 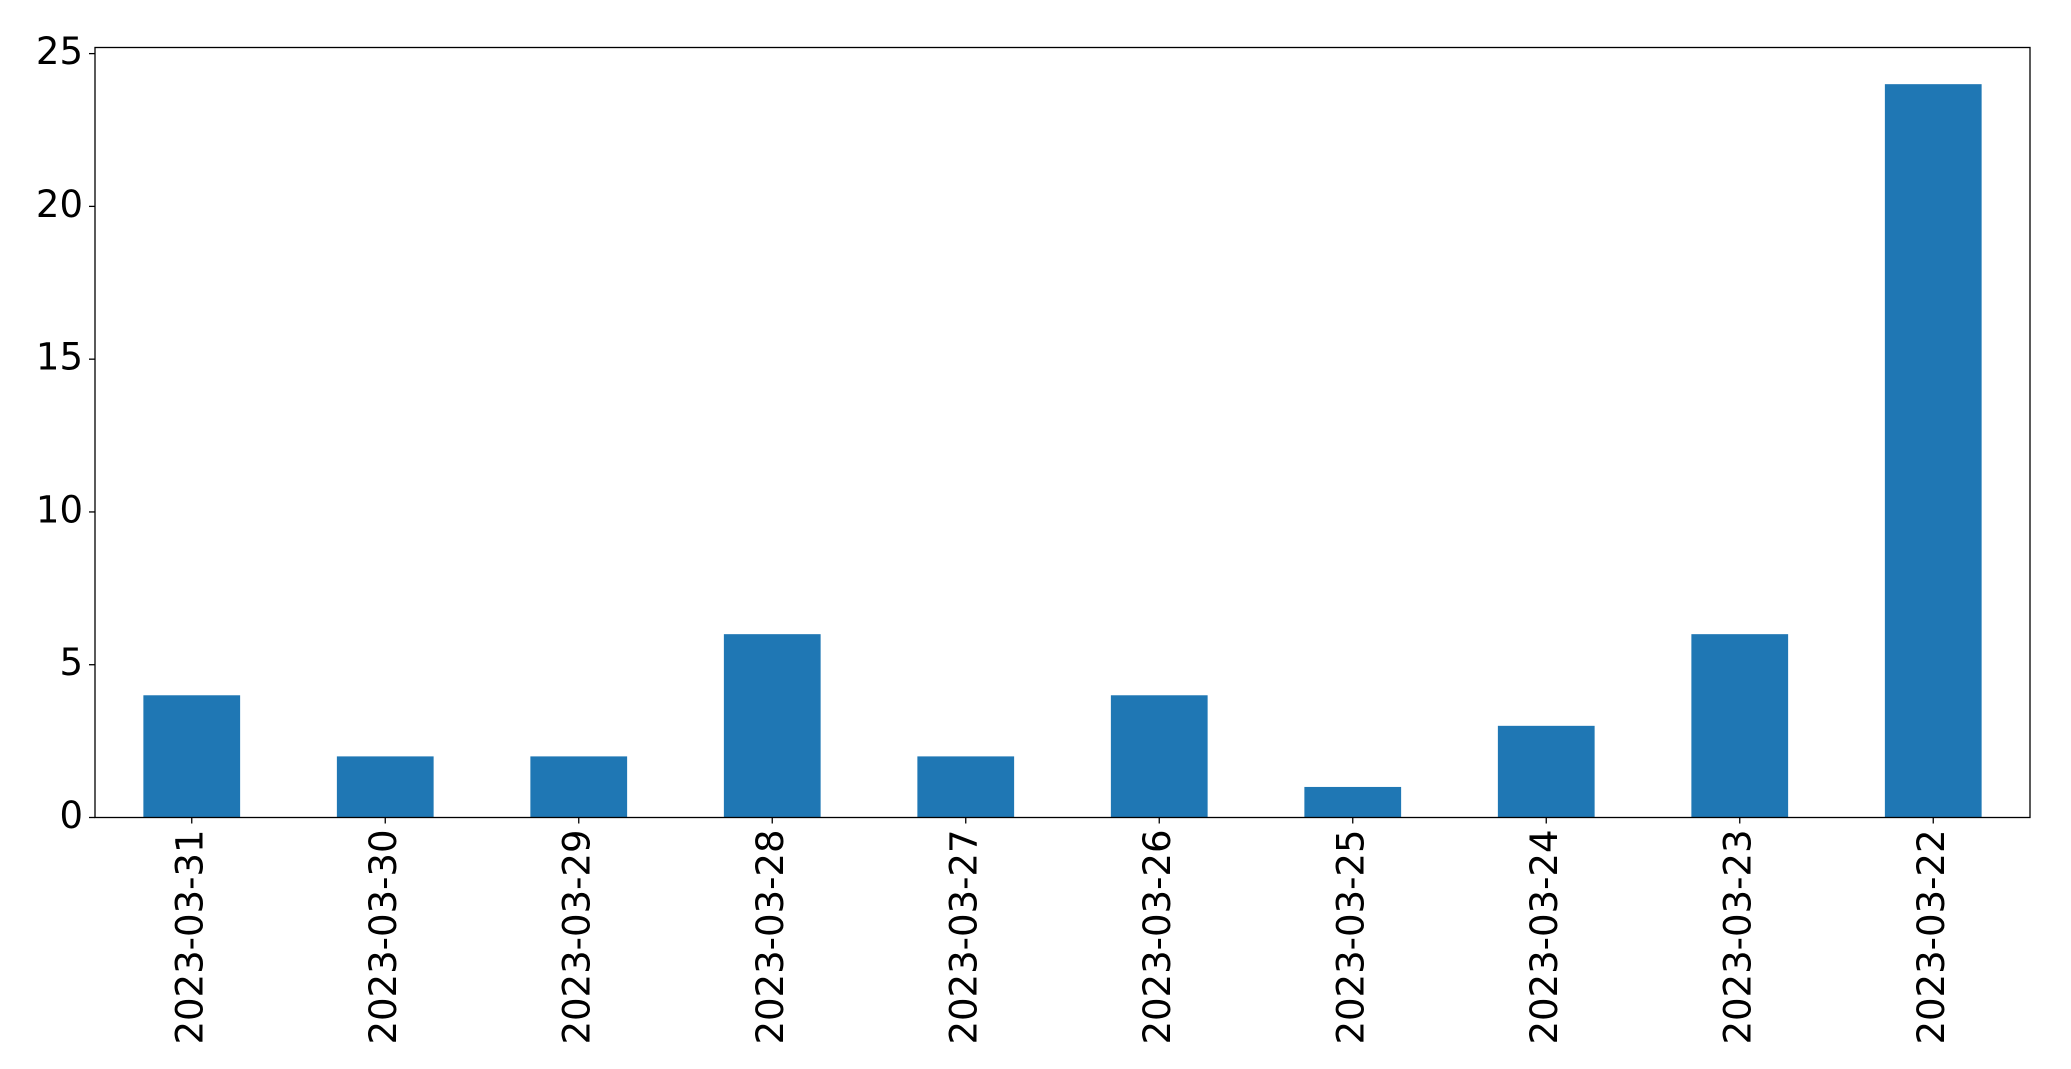 I want to click on x-tick-label: 2023-03-25, so click(x=1350, y=937).